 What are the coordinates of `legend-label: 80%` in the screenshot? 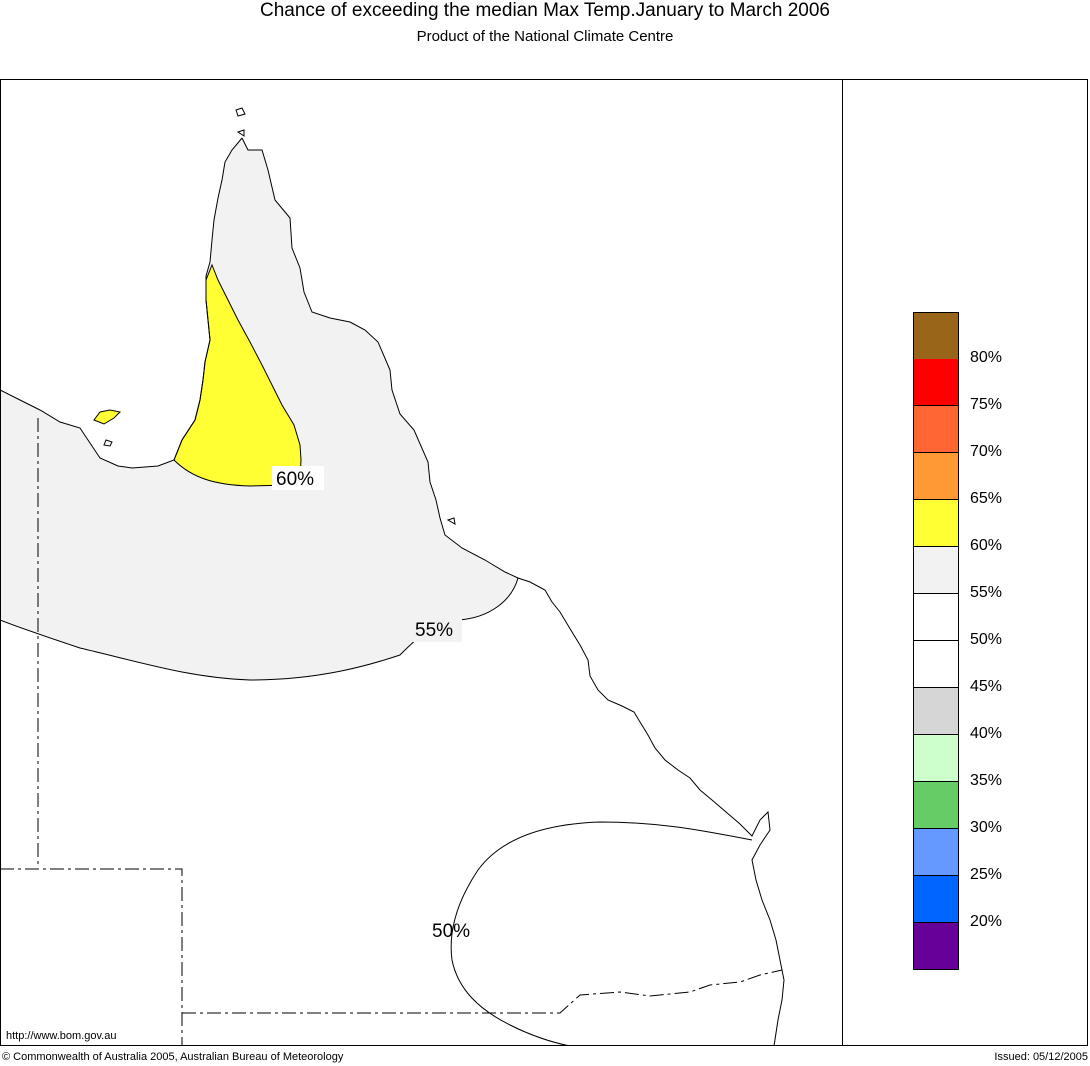 It's located at (986, 357).